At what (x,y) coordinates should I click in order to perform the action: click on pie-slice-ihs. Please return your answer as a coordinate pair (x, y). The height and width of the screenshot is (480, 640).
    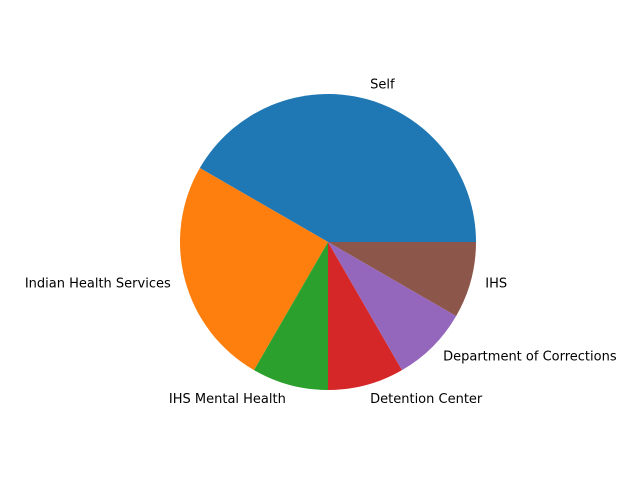
    Looking at the image, I should click on (402, 279).